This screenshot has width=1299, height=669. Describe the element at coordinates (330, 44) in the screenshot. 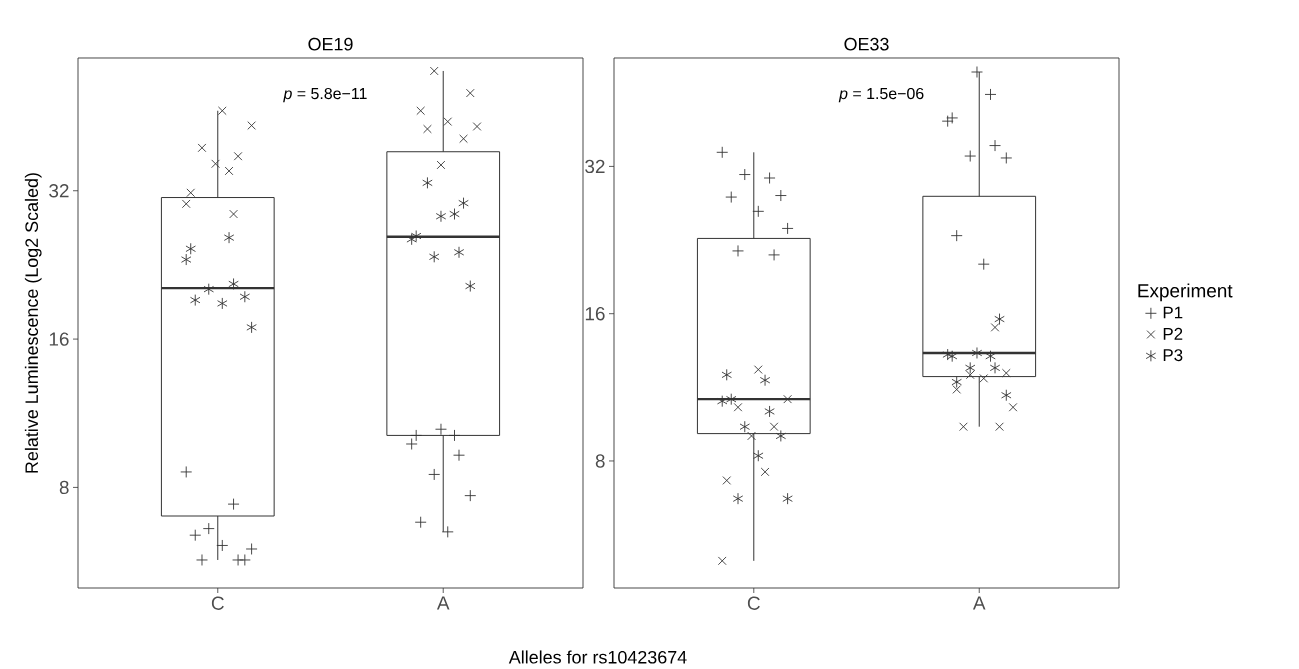

I see `chart-title: OE19` at that location.